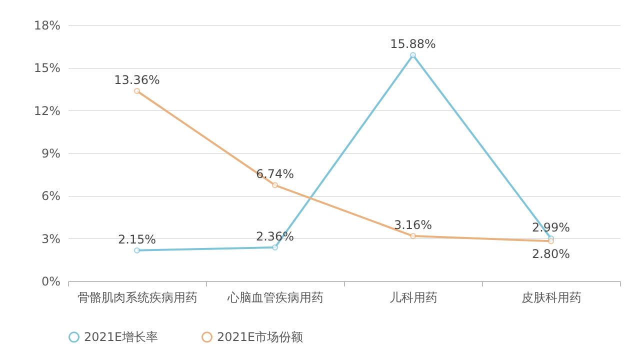 The image size is (637, 350). What do you see at coordinates (121, 337) in the screenshot?
I see `legend-label: 2021E增长率` at bounding box center [121, 337].